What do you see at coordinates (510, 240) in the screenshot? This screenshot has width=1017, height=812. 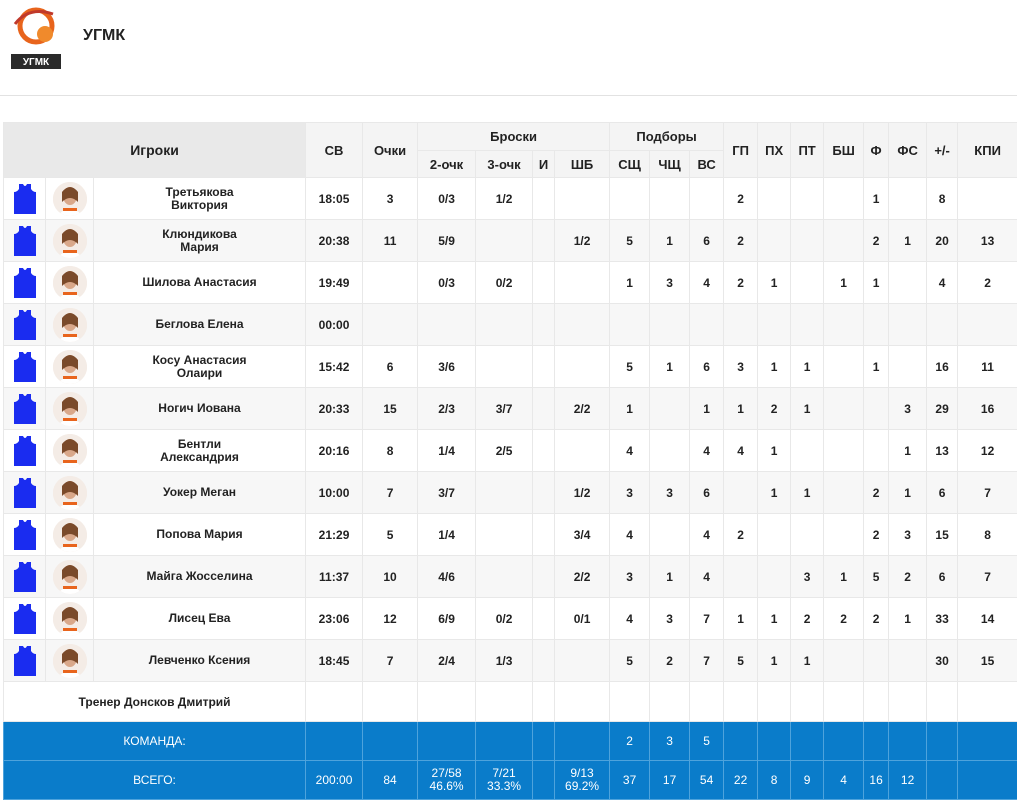 I see `player-row: Клюндикова Мария 20:38 11 5/9 1/2 5 1 6 2 2 1 20 13` at bounding box center [510, 240].